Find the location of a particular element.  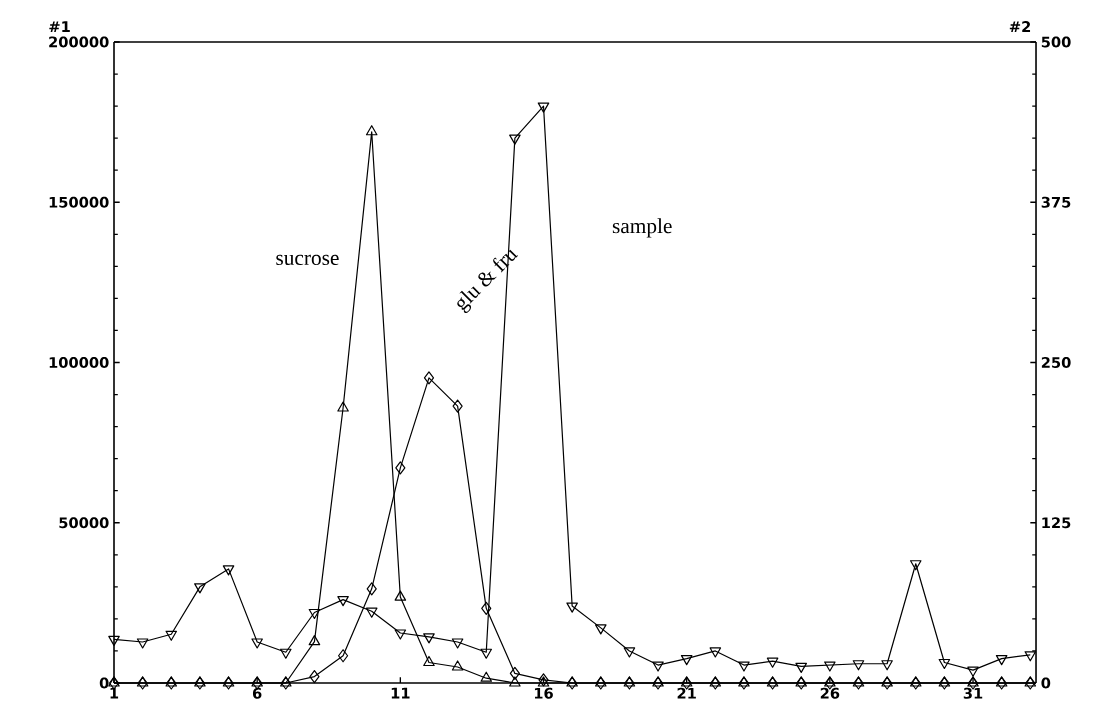

y2-tick-label: 250 is located at coordinates (1056, 362).